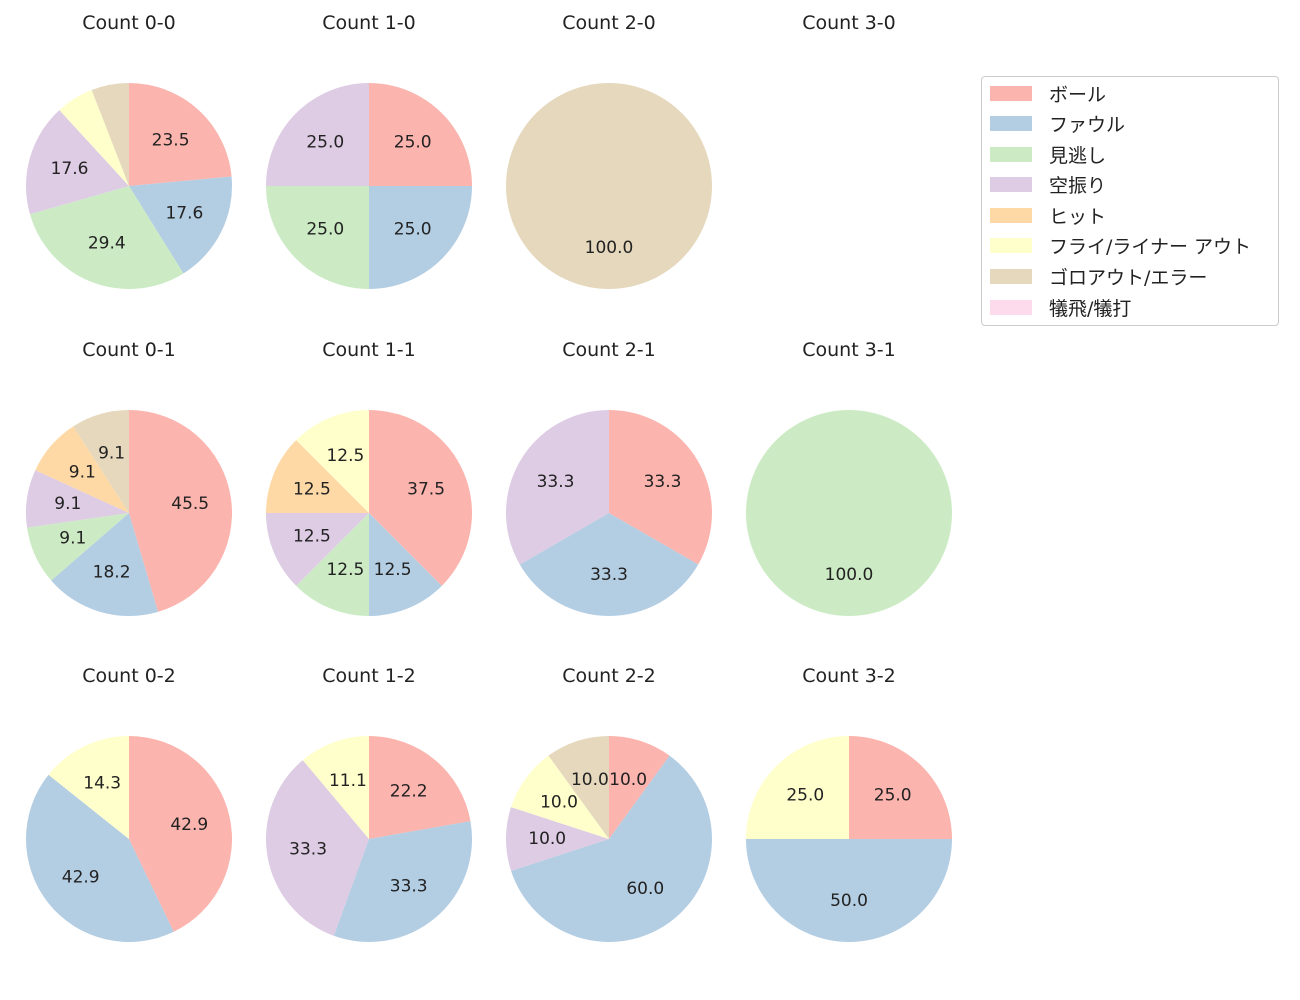 The width and height of the screenshot is (1300, 1000). What do you see at coordinates (609, 350) in the screenshot?
I see `pie-title: Count 2-1` at bounding box center [609, 350].